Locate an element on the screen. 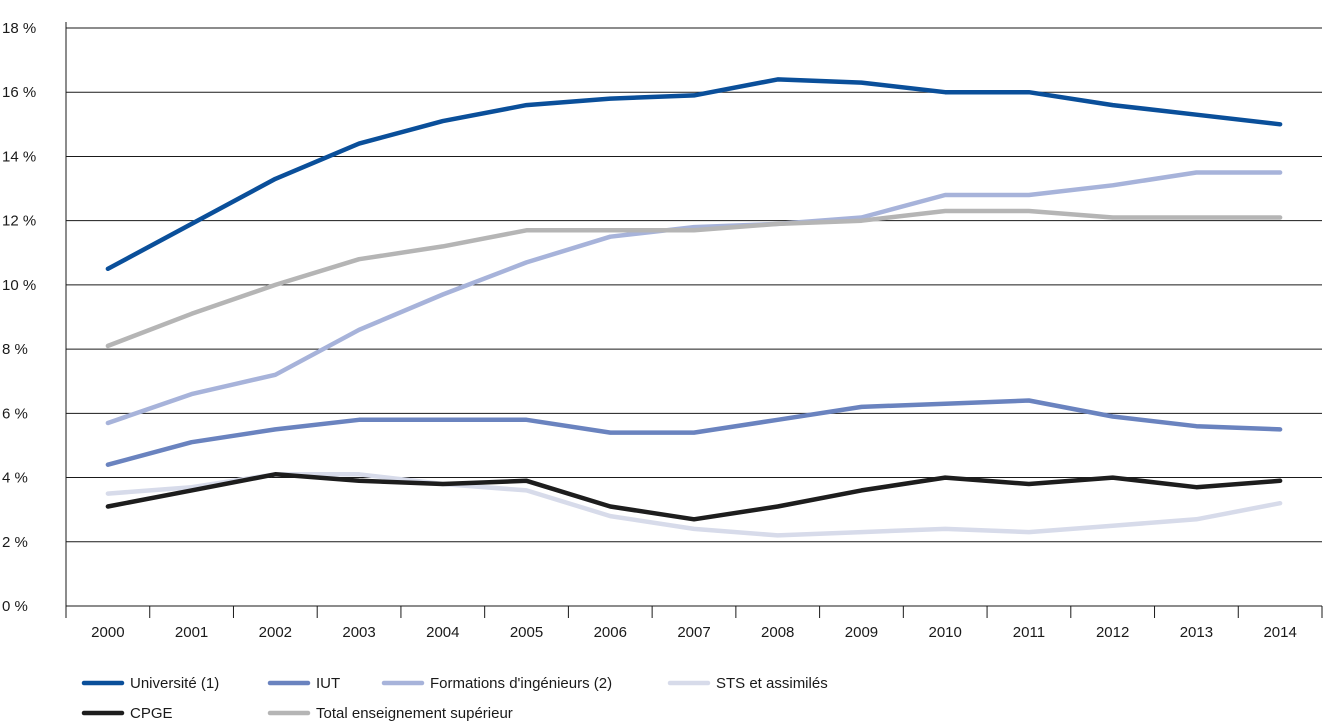 Image resolution: width=1328 pixels, height=725 pixels. y-tick-labels: 0 % 2 % 4 % 6 % 8 % 10 % 12 % 14 % 16 % 18 % is located at coordinates (19, 317).